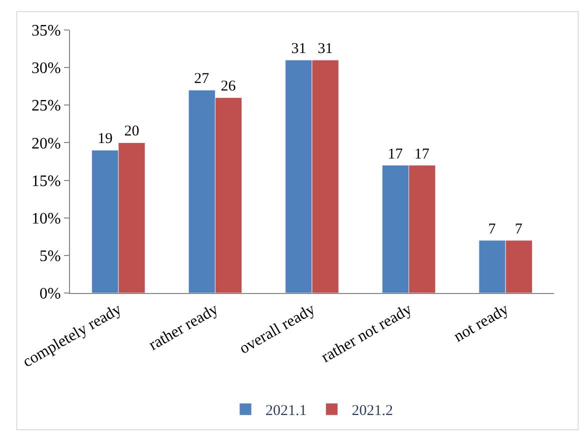 The image size is (584, 438). Describe the element at coordinates (46, 143) in the screenshot. I see `y-tick-label: 20%` at that location.